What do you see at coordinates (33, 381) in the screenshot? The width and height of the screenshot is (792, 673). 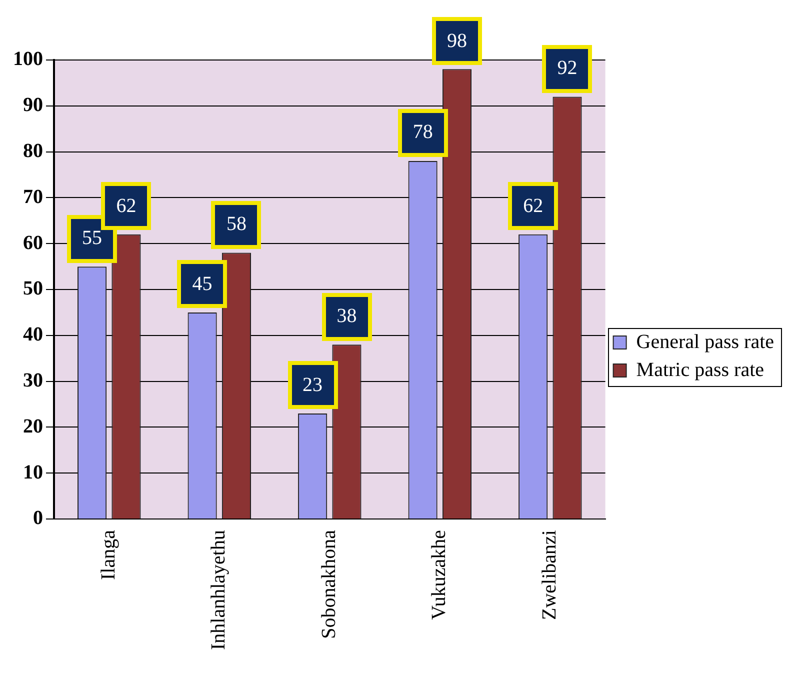 I see `y-tick-label: 30` at bounding box center [33, 381].